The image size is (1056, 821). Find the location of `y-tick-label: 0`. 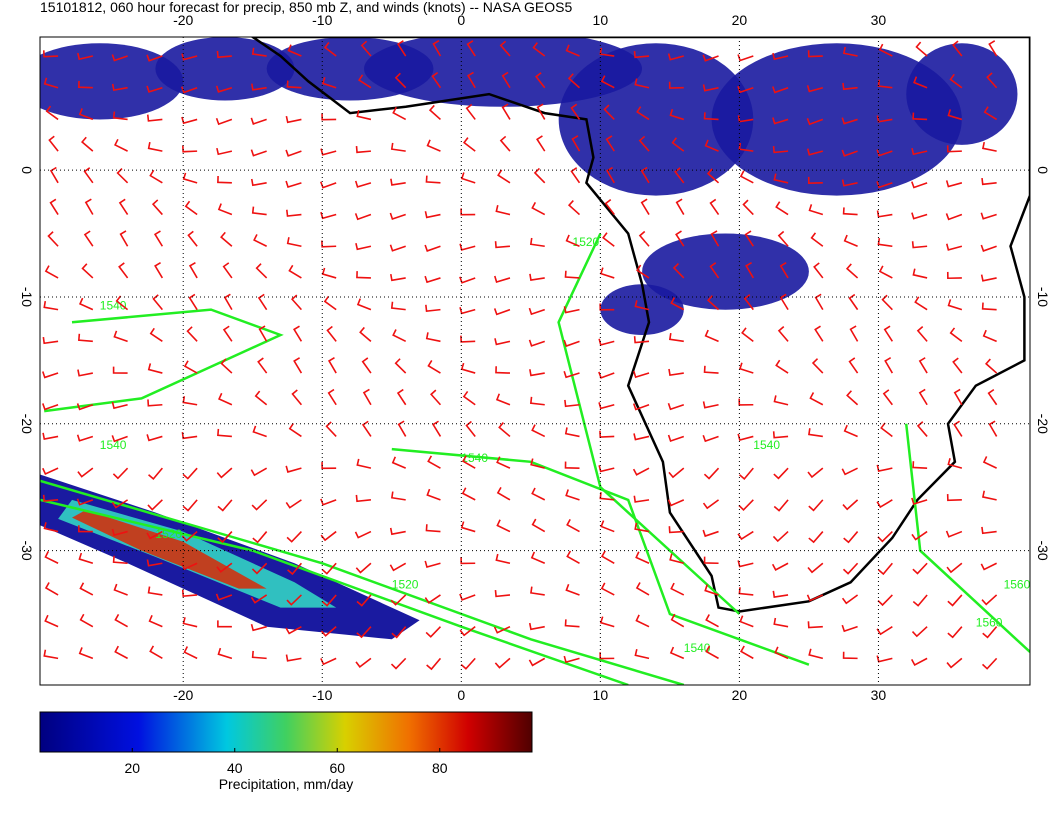

y-tick-label: 0 is located at coordinates (27, 170).